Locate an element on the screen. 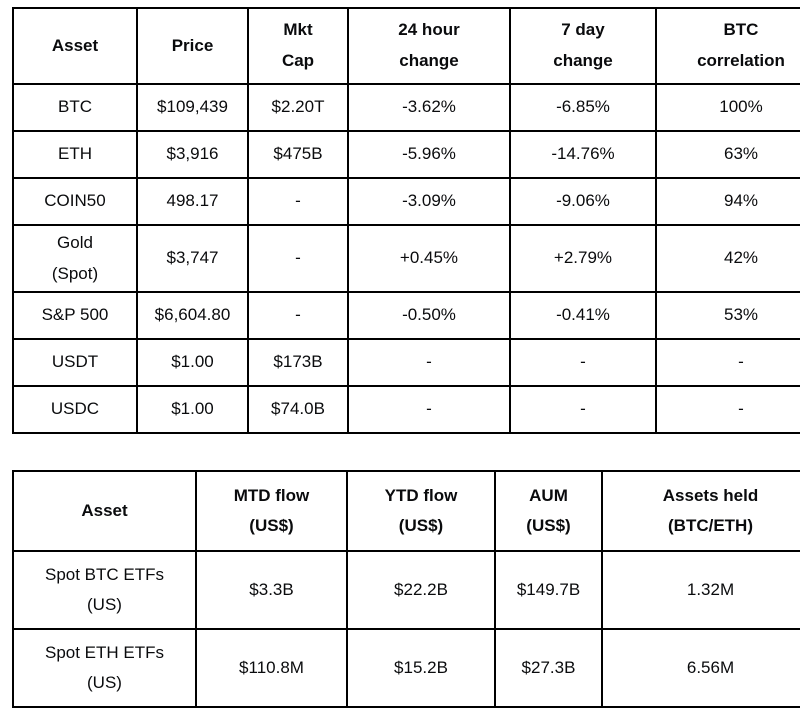  table-cell: $74.0B is located at coordinates (298, 410).